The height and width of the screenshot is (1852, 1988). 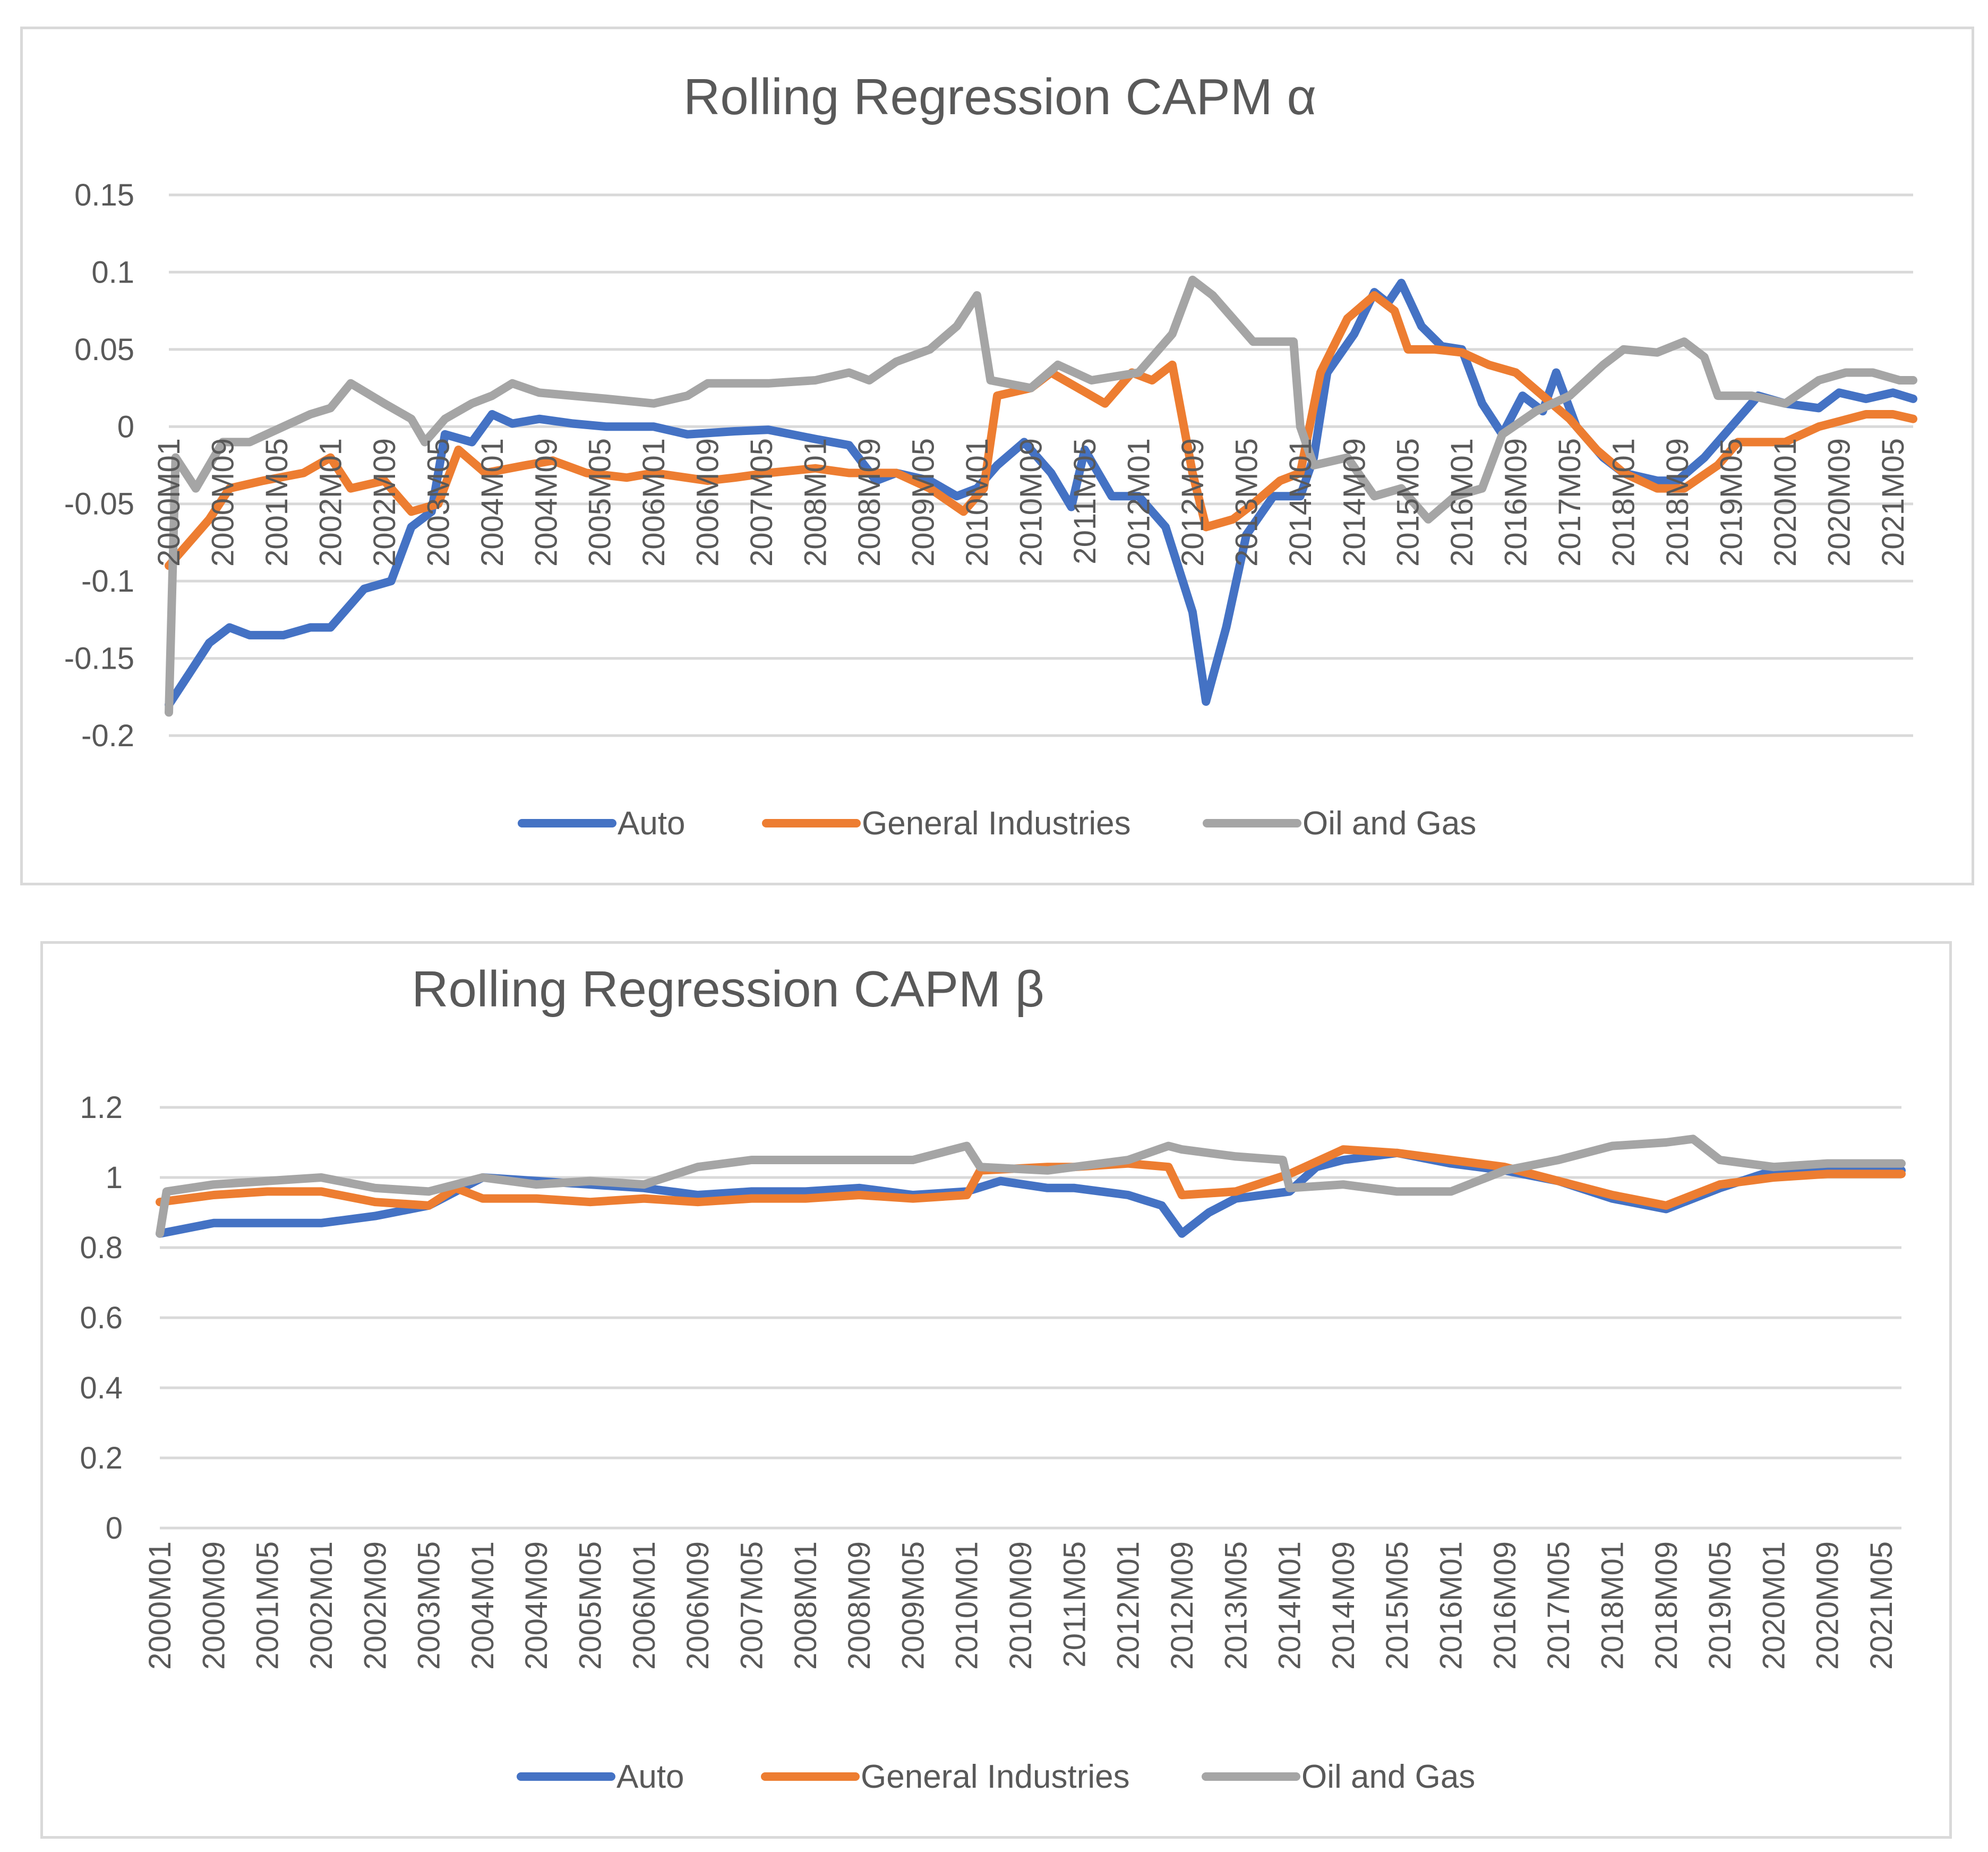 I want to click on y-tick-label: 1.2, so click(x=101, y=1107).